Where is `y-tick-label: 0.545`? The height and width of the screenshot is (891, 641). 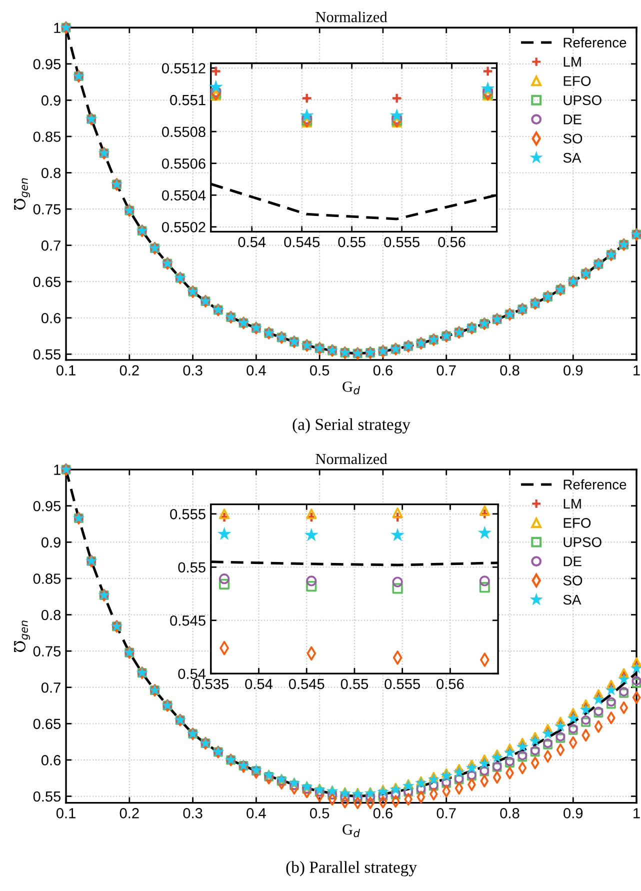 y-tick-label: 0.545 is located at coordinates (188, 620).